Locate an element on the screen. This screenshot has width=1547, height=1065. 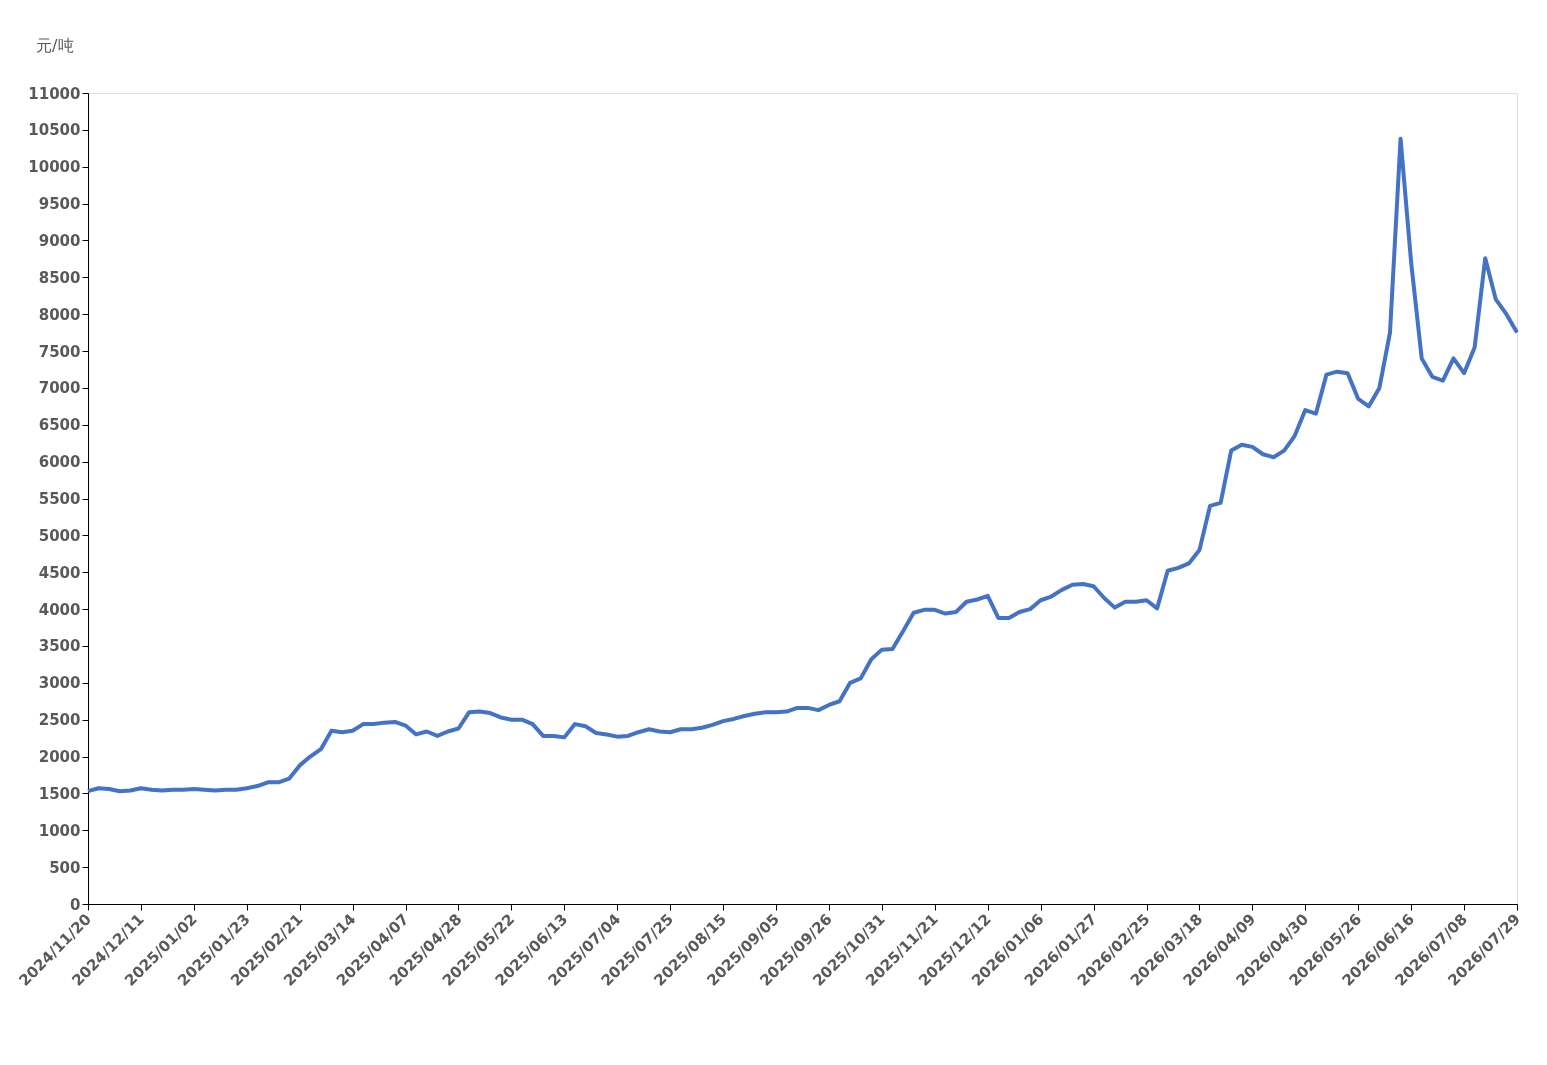
y-tick-label: 500 is located at coordinates (65, 867).